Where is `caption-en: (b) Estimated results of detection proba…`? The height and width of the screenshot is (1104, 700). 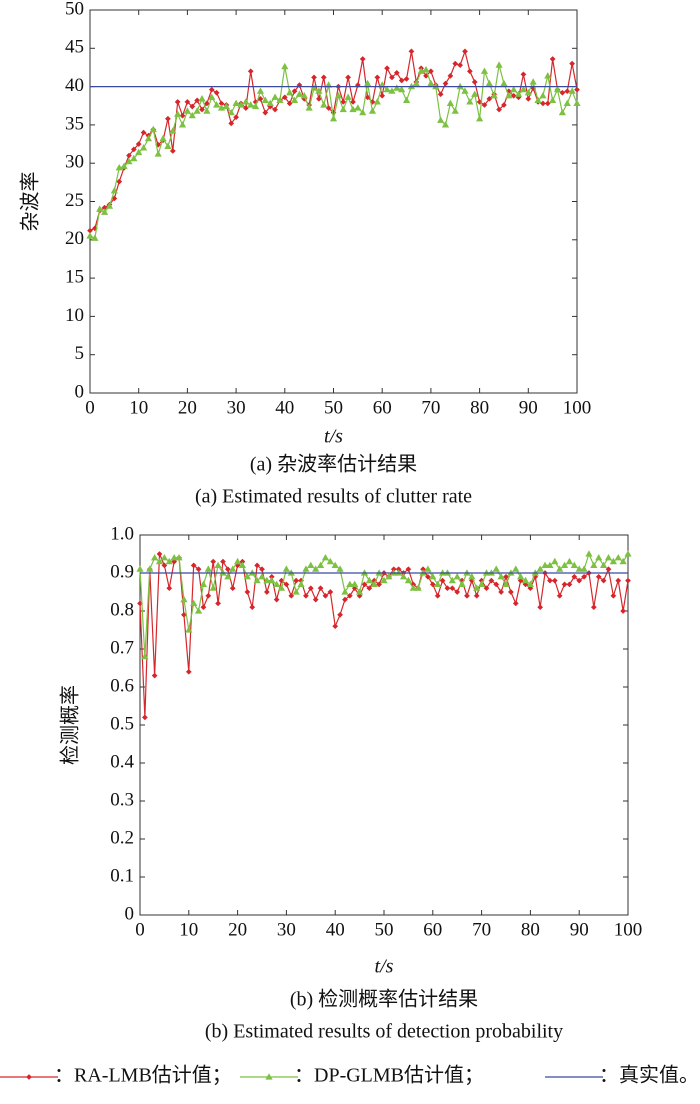 caption-en: (b) Estimated results of detection proba… is located at coordinates (384, 1032).